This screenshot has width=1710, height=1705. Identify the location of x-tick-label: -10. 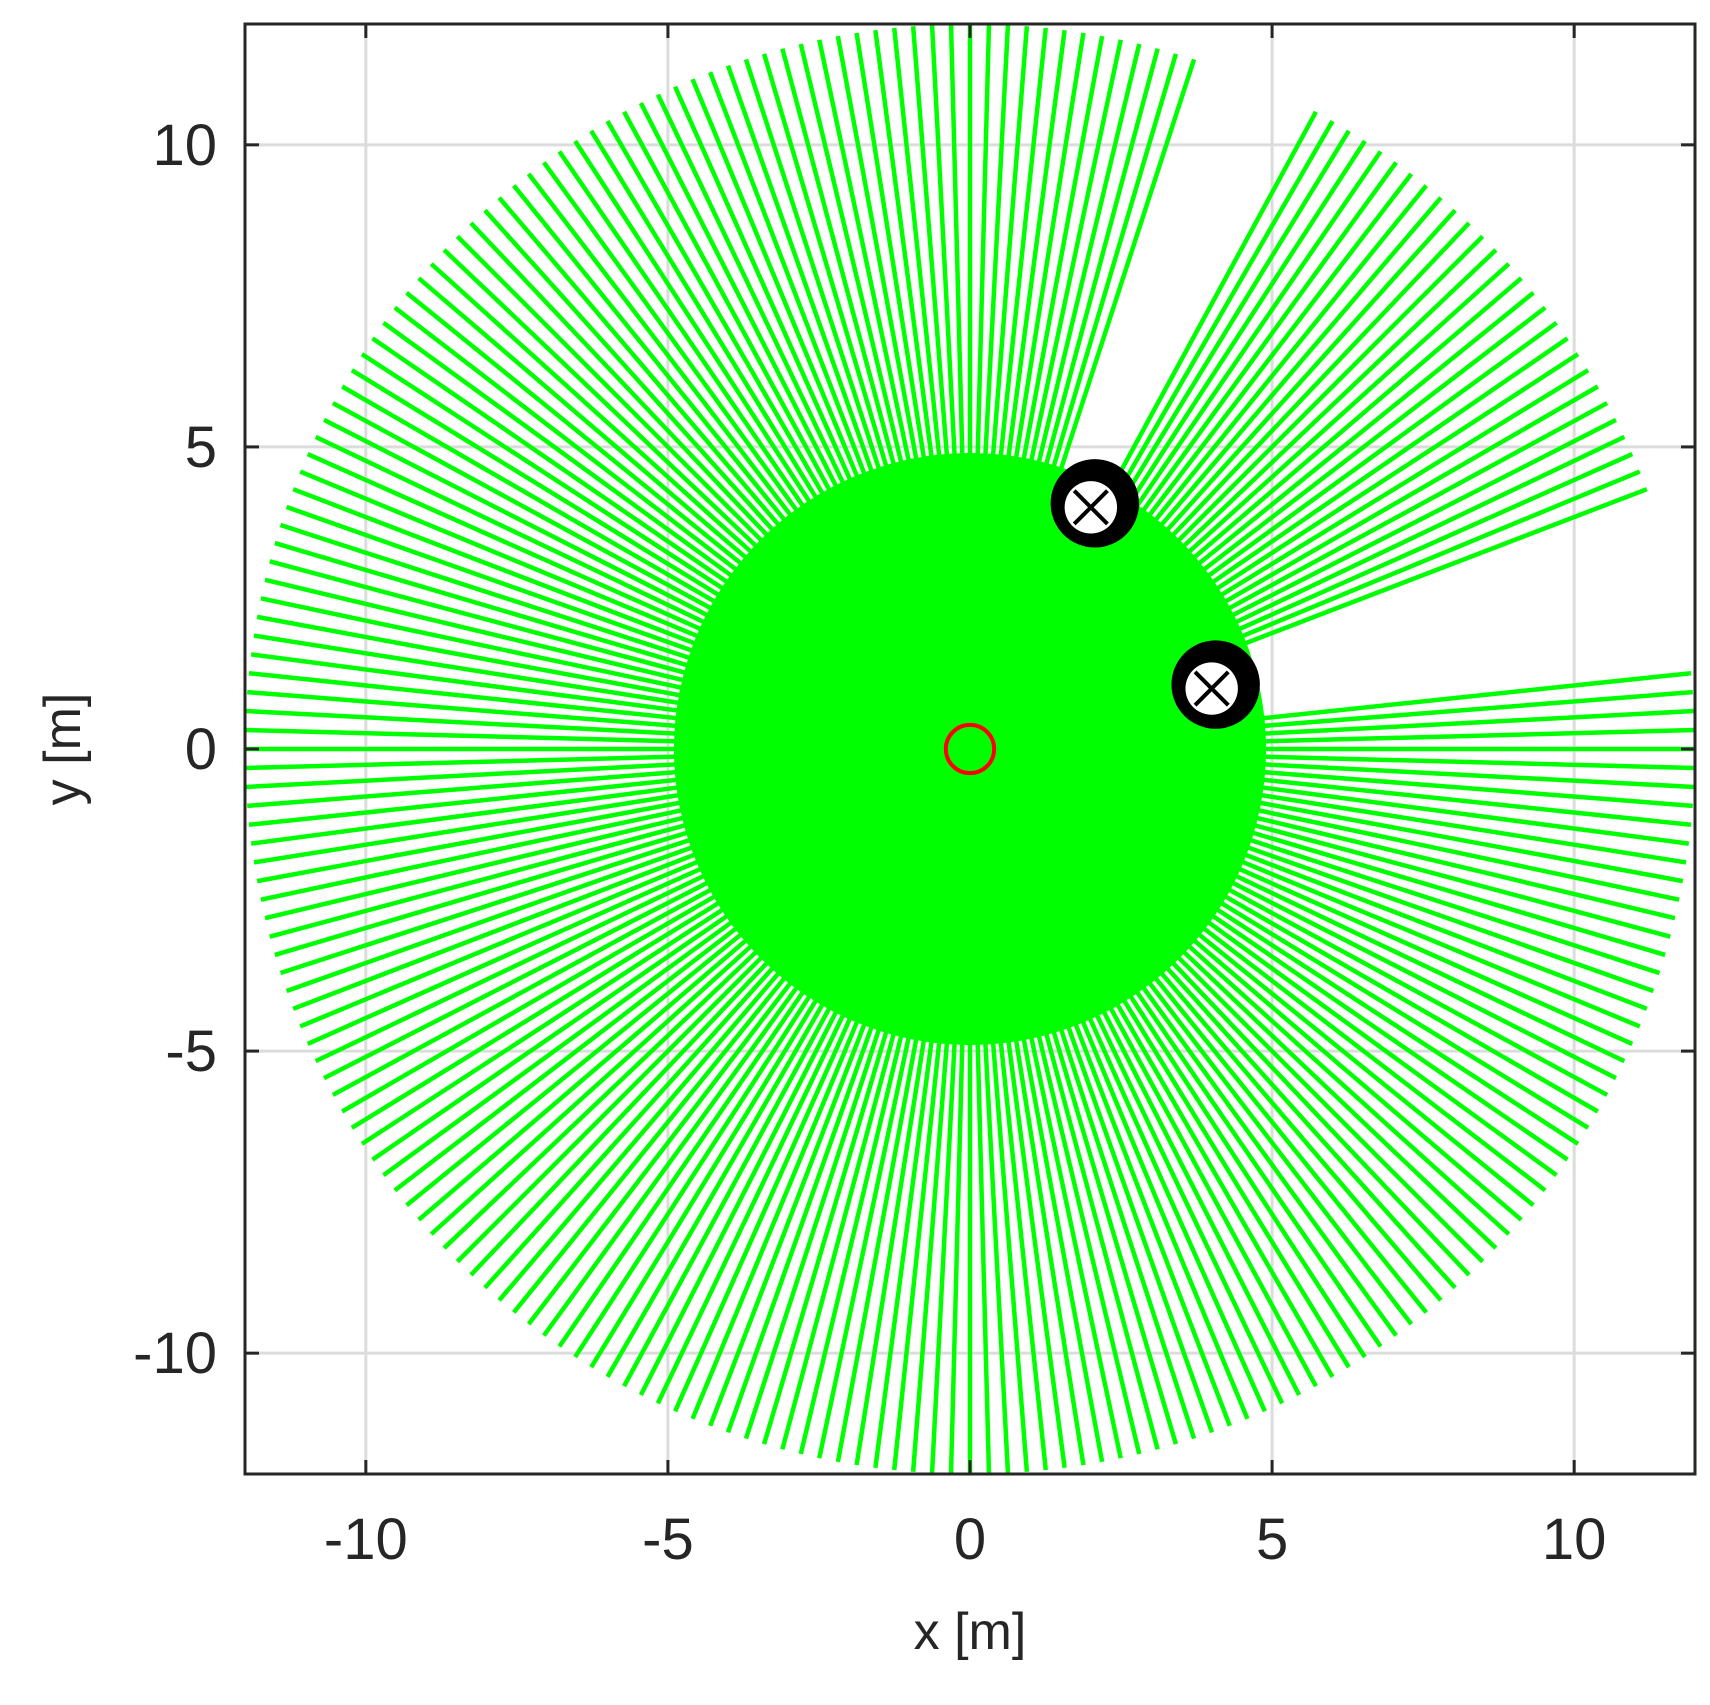
(366, 1539).